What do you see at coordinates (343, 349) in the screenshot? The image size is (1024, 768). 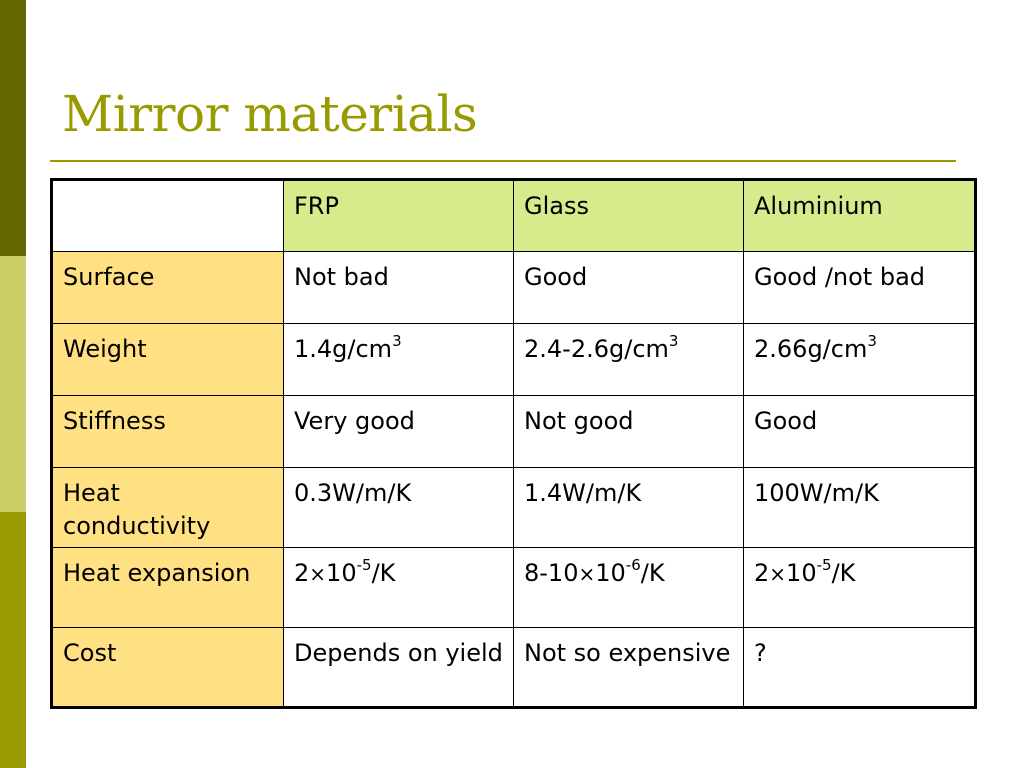 I see `value-text: 1.4g/cm` at bounding box center [343, 349].